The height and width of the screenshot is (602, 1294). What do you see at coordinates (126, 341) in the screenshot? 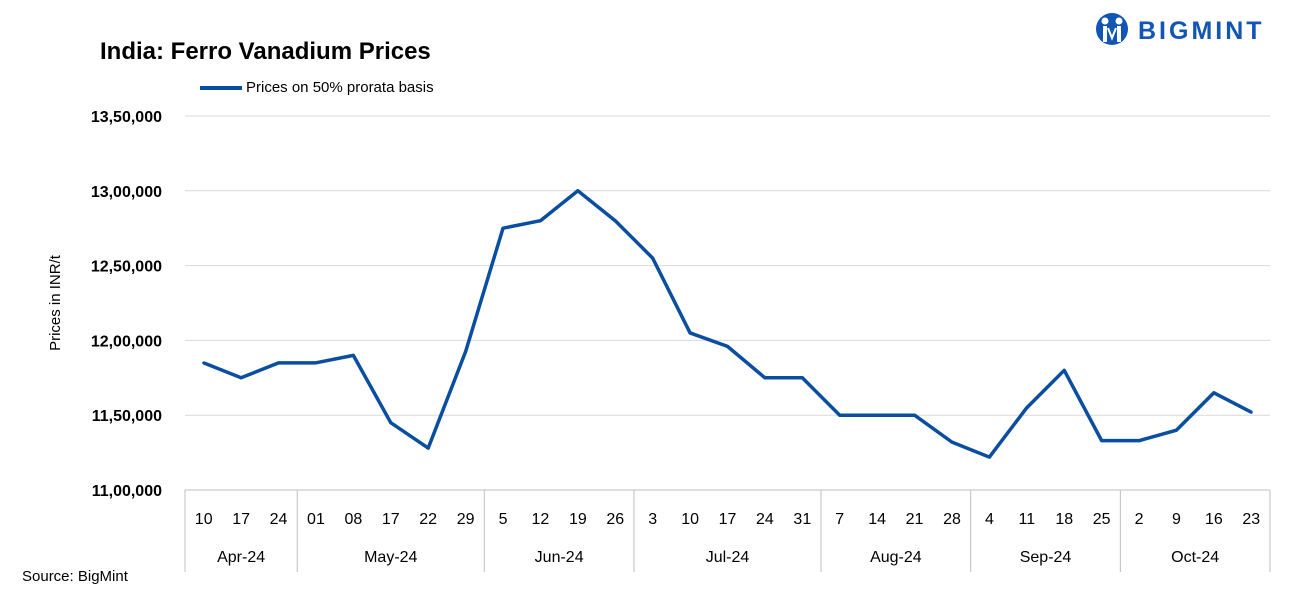
I see `y-tick-label: 12,00,000` at bounding box center [126, 341].